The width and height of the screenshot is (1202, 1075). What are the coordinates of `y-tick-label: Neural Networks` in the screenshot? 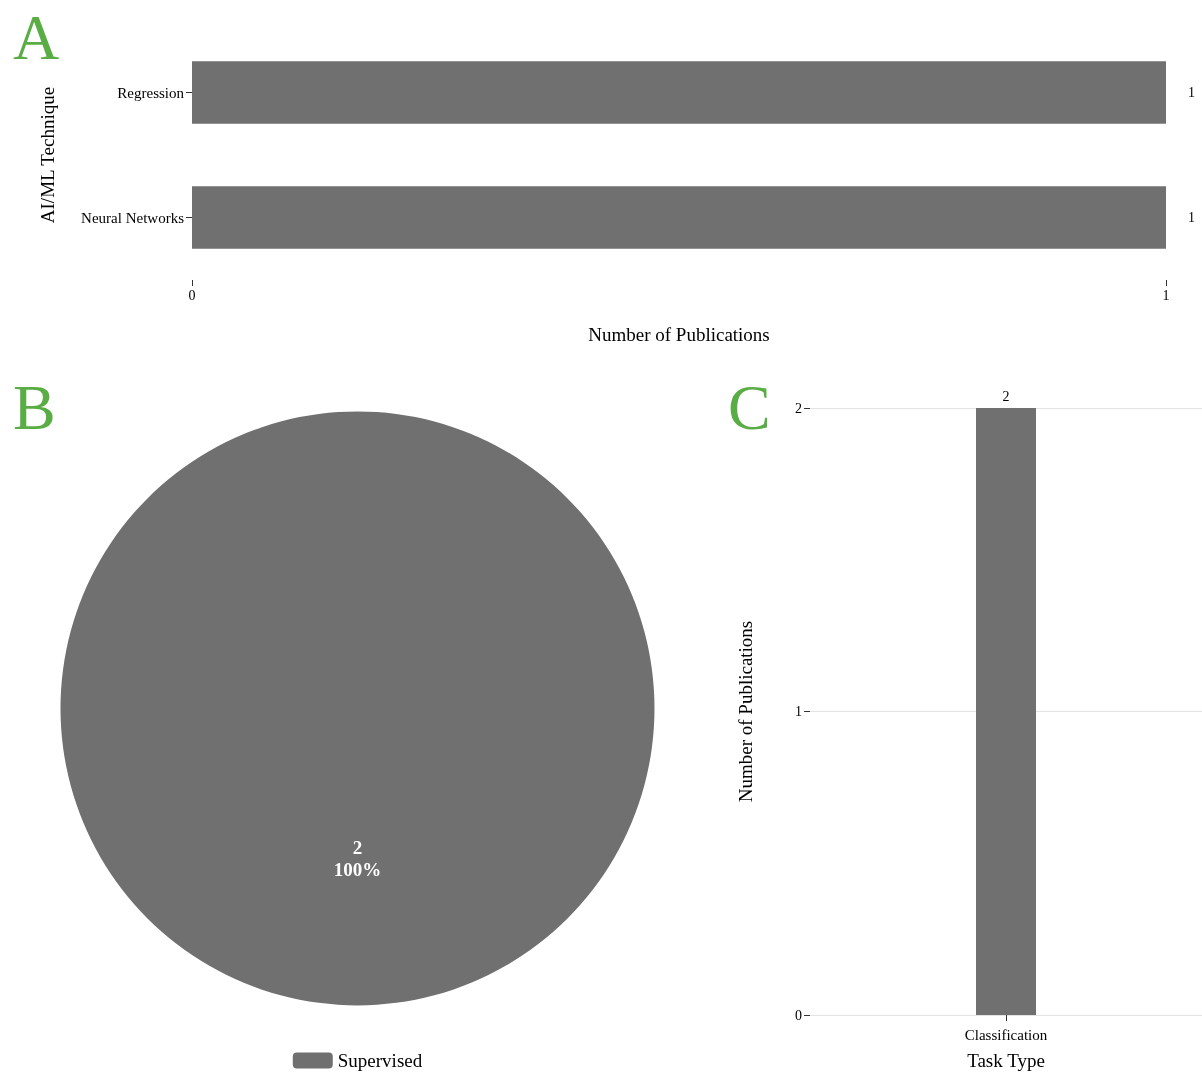 It's located at (133, 217).